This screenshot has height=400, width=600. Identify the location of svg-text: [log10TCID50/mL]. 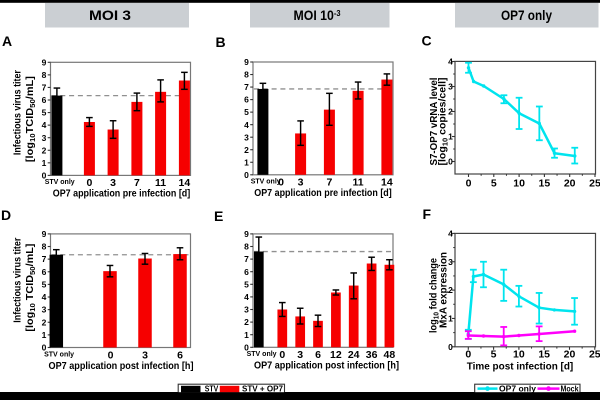
(30, 119).